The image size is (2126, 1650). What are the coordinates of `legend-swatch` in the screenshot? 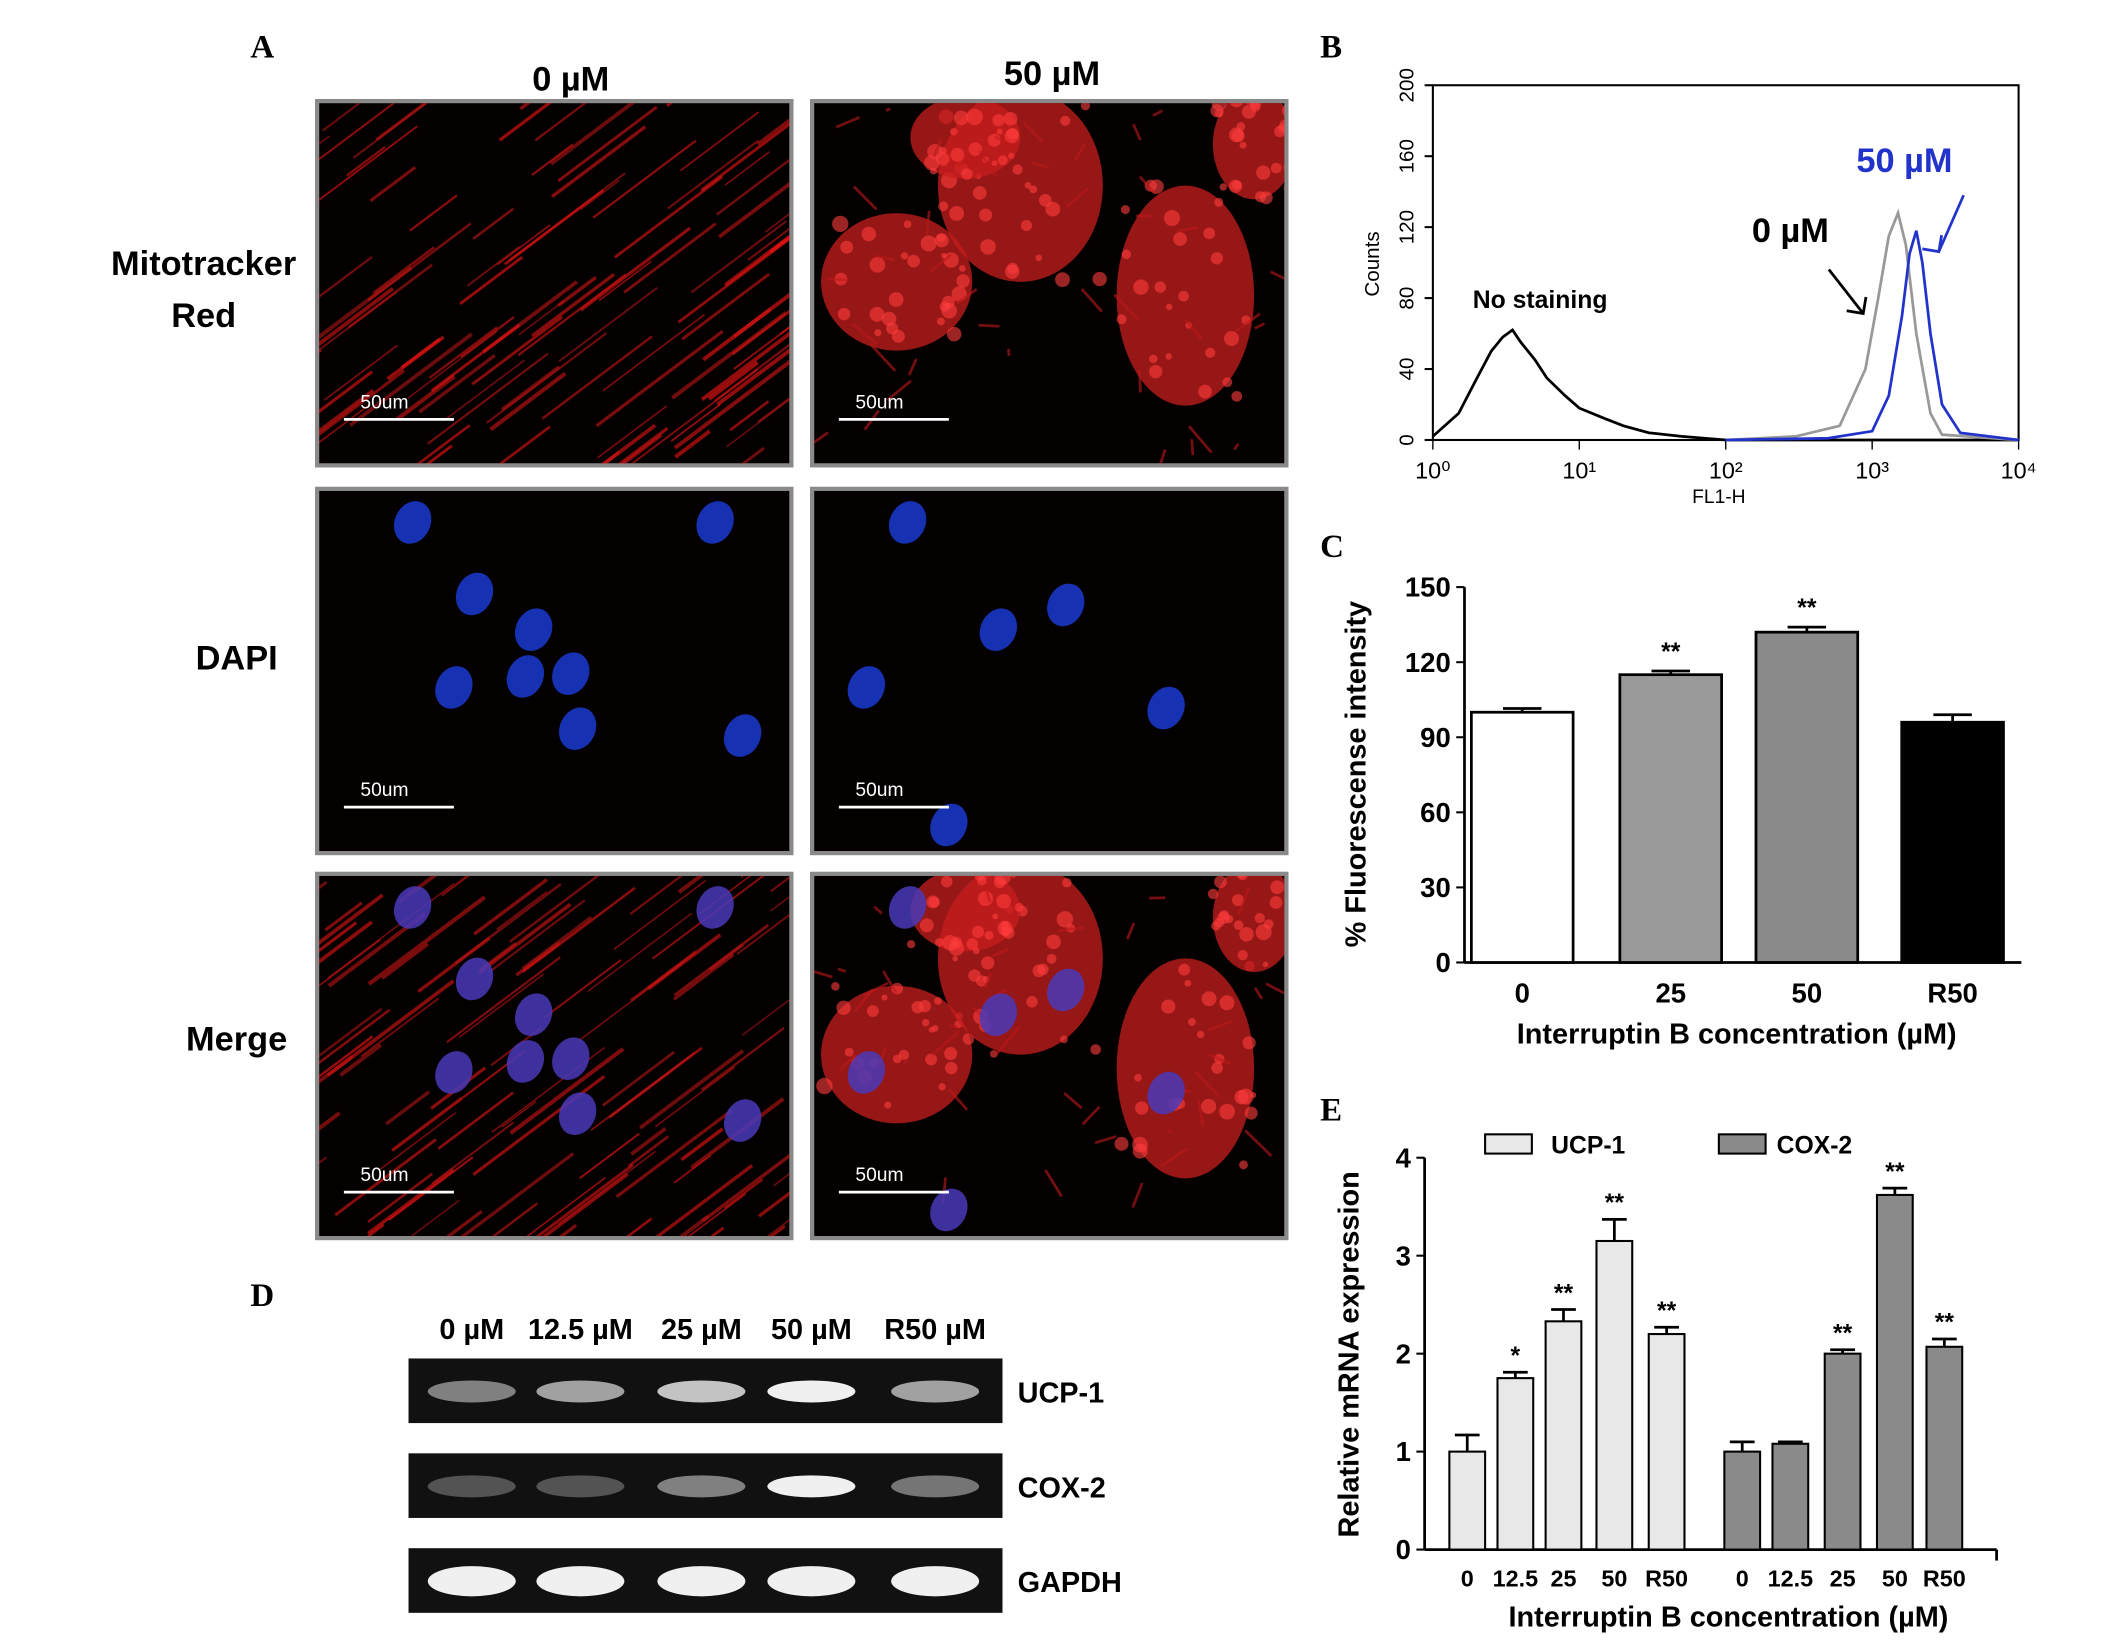 It's located at (1508, 1143).